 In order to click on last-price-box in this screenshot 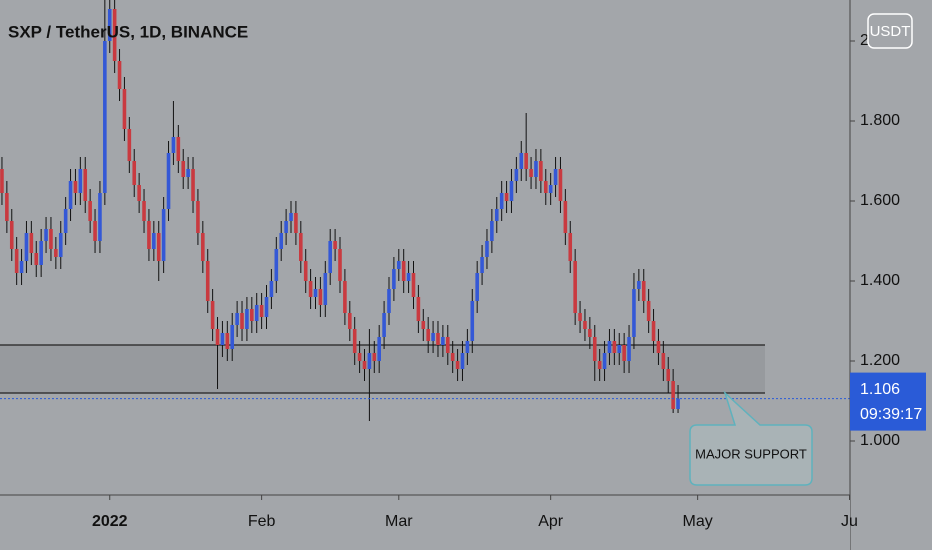, I will do `click(888, 401)`.